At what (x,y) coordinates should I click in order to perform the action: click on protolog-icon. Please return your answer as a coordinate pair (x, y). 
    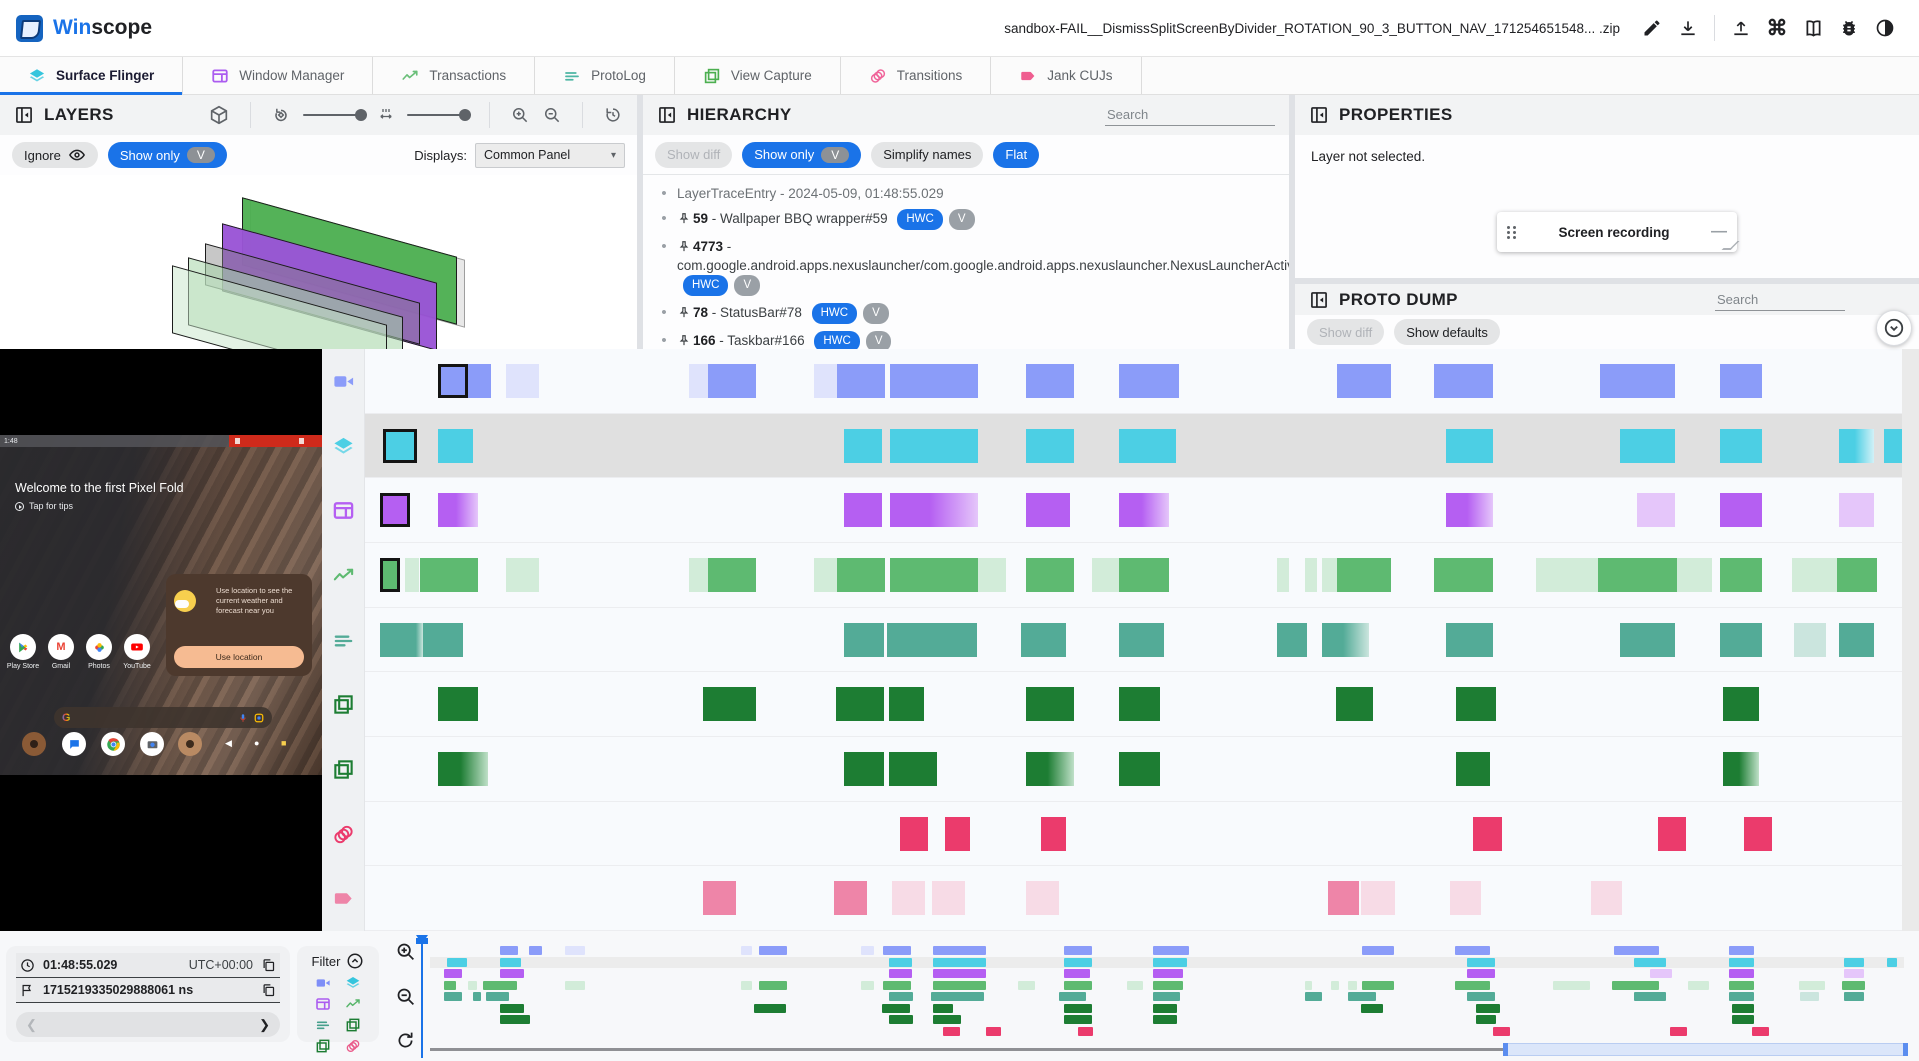
    Looking at the image, I should click on (343, 640).